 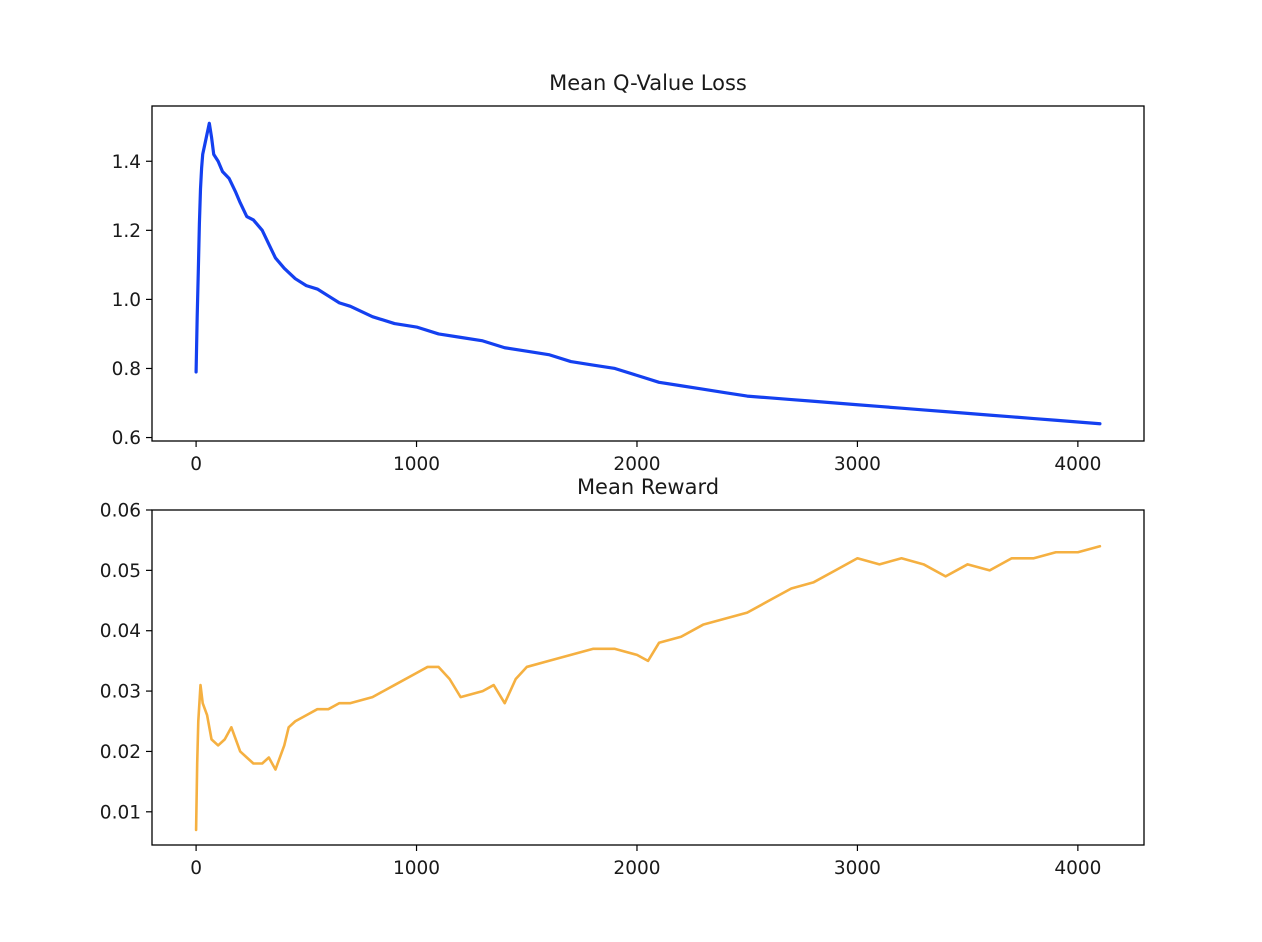 What do you see at coordinates (196, 464) in the screenshot?
I see `loss-x-tick-label: 0` at bounding box center [196, 464].